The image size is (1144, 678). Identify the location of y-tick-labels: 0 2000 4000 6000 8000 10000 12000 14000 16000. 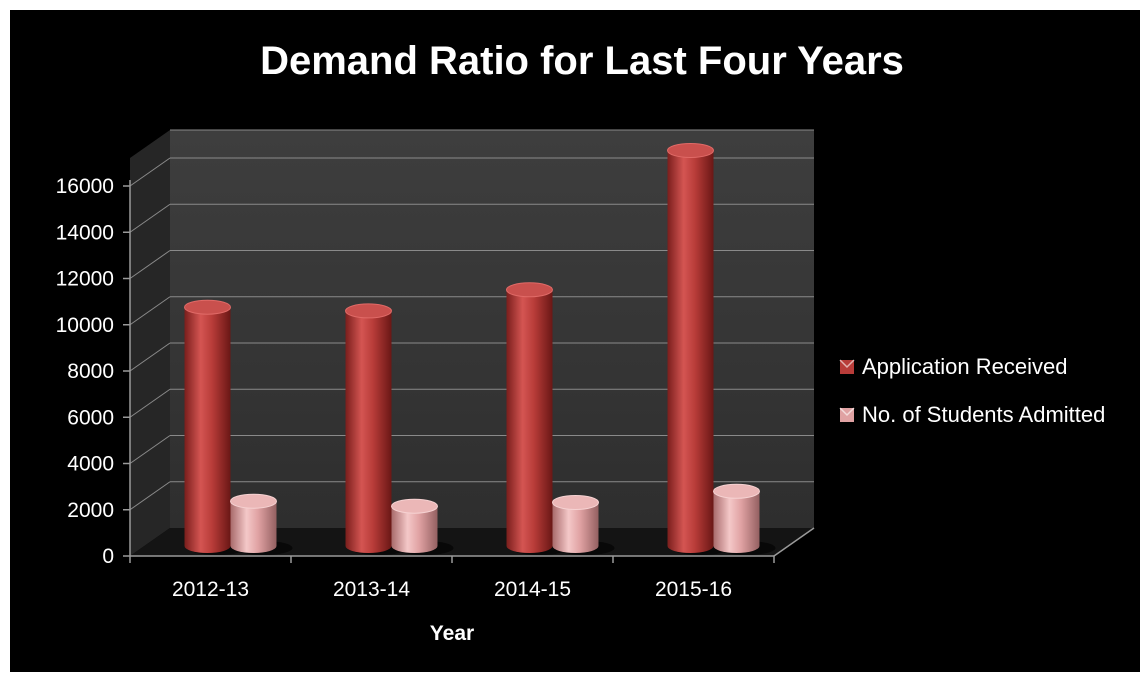
(85, 371).